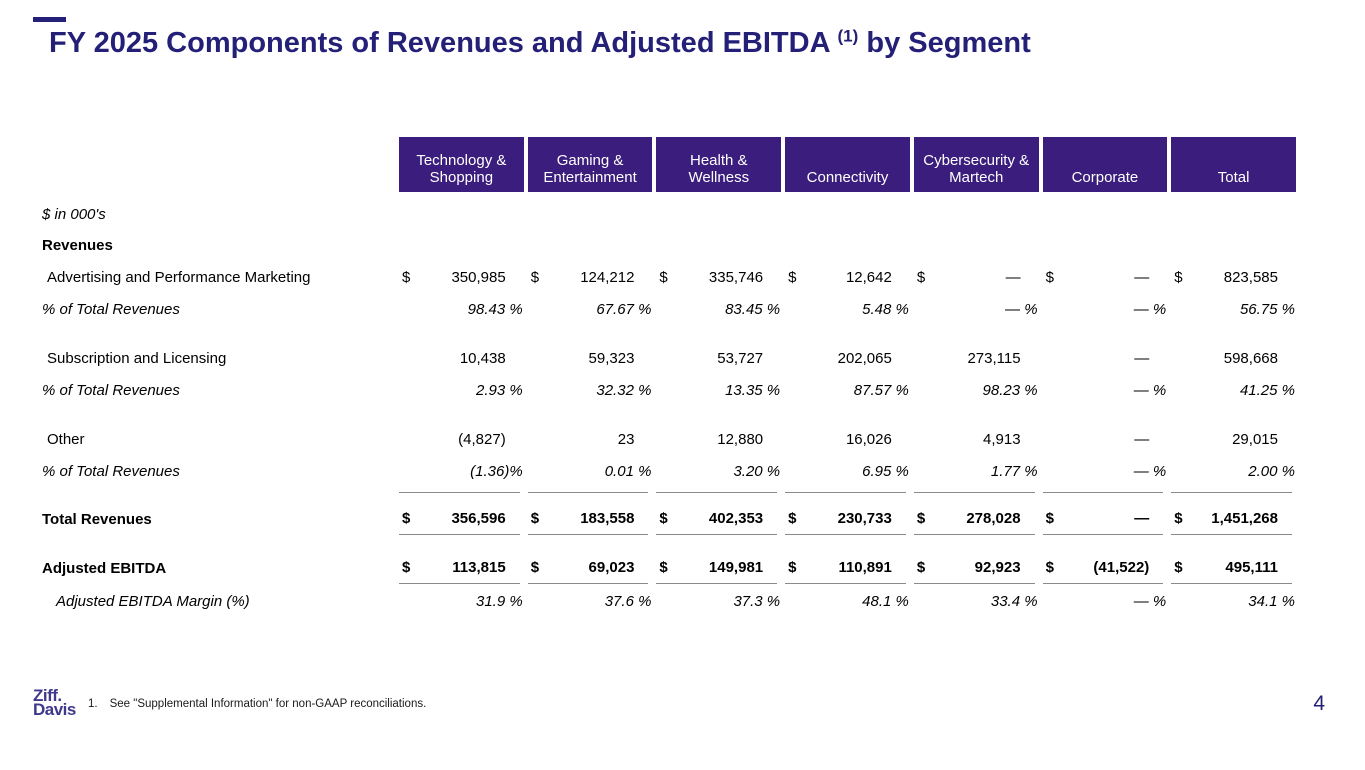  Describe the element at coordinates (1233, 277) in the screenshot. I see `value-cell: $823,585` at that location.